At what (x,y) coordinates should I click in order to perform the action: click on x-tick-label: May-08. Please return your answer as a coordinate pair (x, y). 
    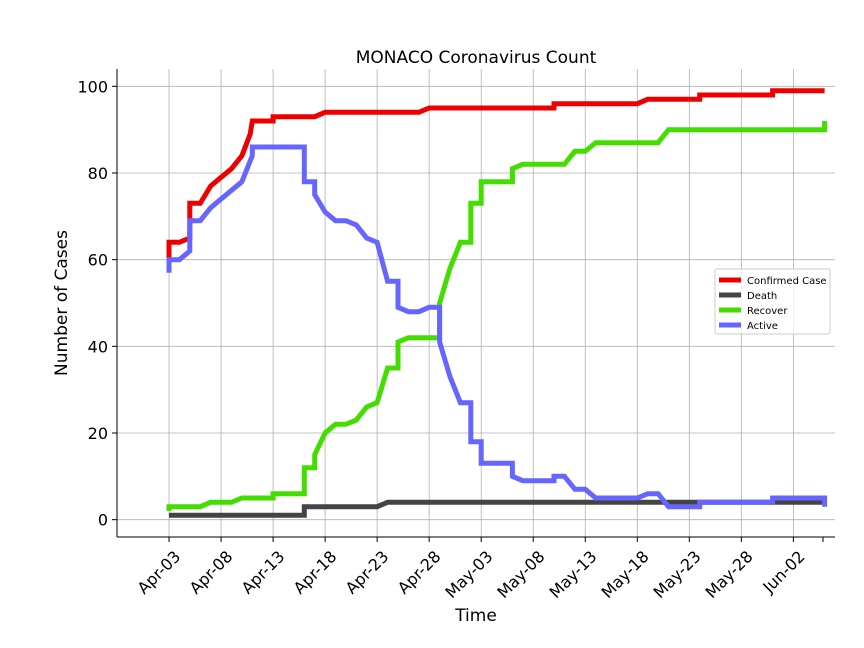
    Looking at the image, I should click on (520, 574).